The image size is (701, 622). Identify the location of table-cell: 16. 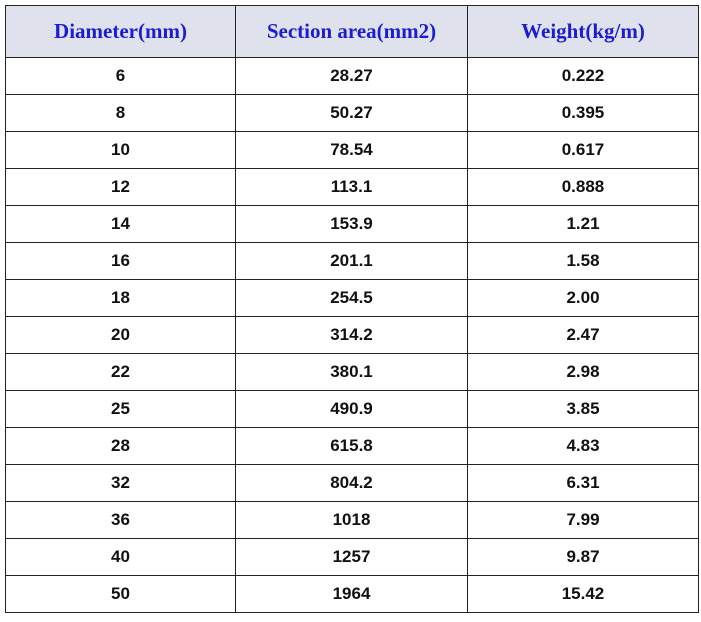
(120, 261).